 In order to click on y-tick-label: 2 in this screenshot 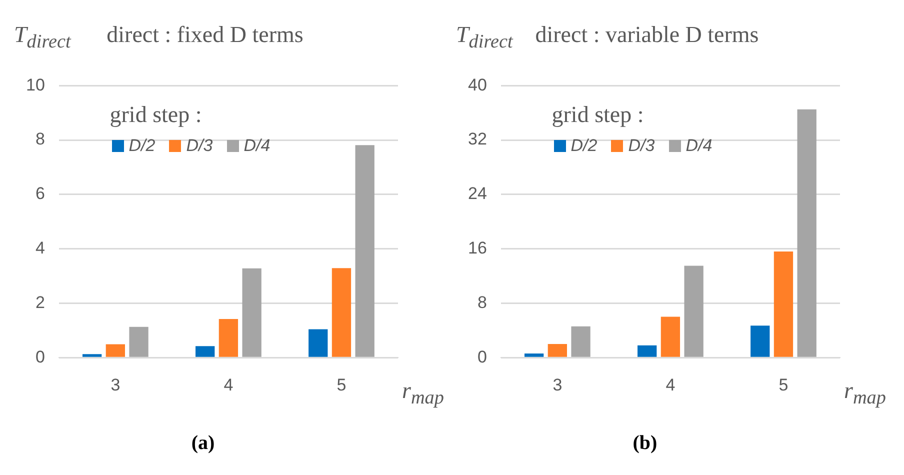, I will do `click(40, 302)`.